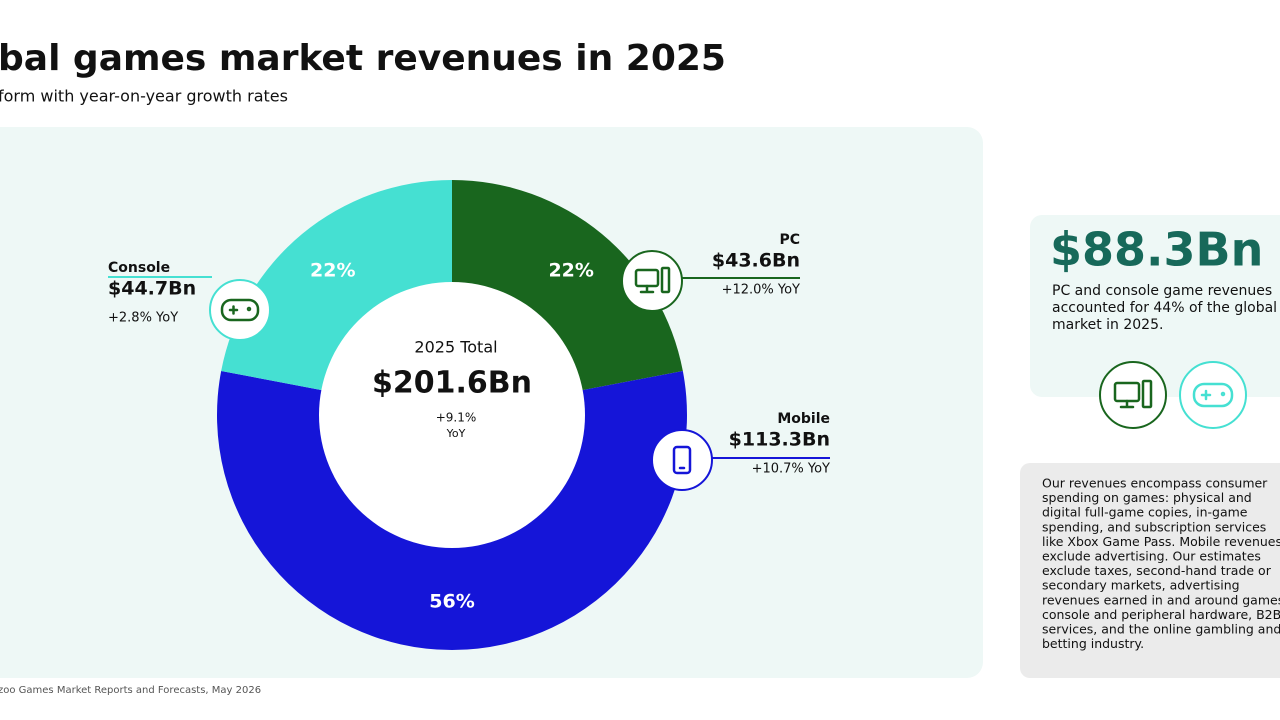 This screenshot has height=720, width=1280. What do you see at coordinates (1164, 308) in the screenshot?
I see `side-text: accounted for 44% of the global` at bounding box center [1164, 308].